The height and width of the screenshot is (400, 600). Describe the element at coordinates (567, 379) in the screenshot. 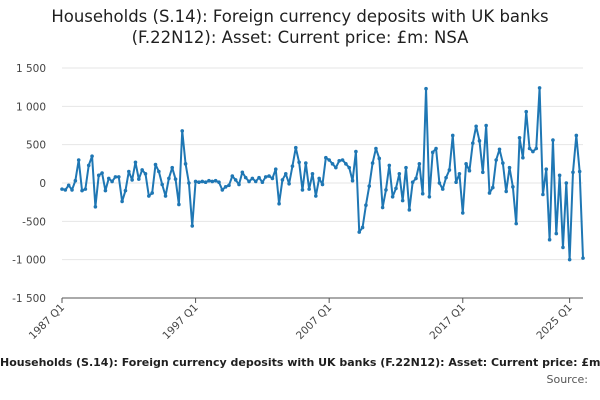

I see `source-label: Source:` at that location.